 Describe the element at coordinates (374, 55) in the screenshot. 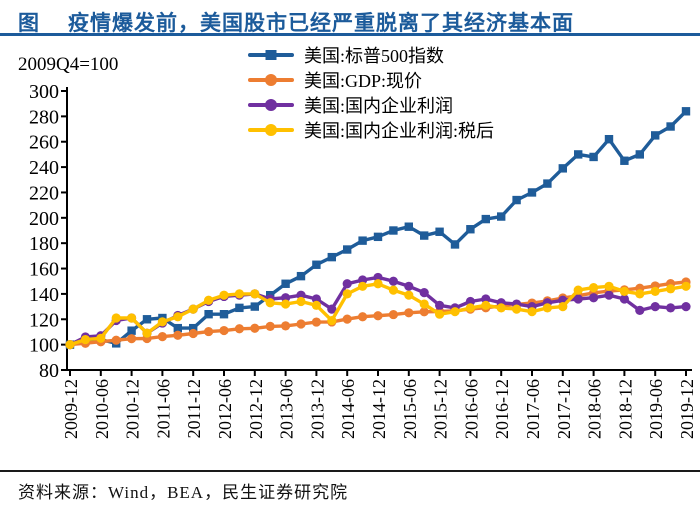

I see `legend-label: 美国:标普500指数` at that location.